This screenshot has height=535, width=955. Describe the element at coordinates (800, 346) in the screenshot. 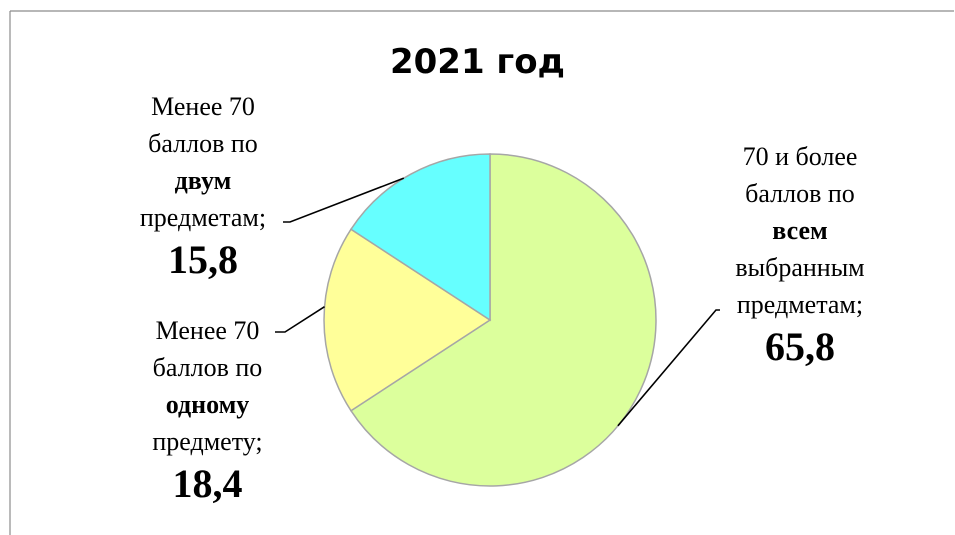

I see `slice-value-all-subjects: 65,8` at that location.